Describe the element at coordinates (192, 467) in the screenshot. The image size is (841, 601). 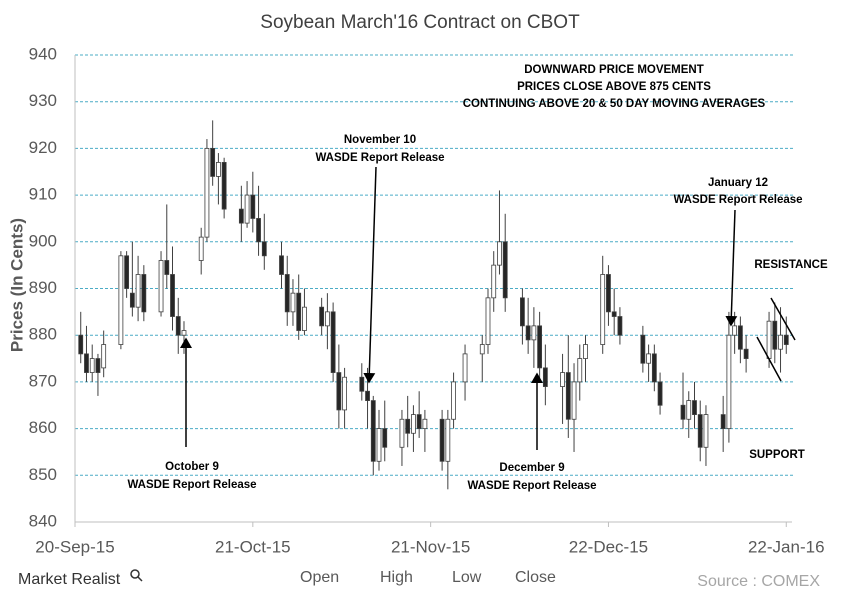
I see `annotation: October 9` at that location.